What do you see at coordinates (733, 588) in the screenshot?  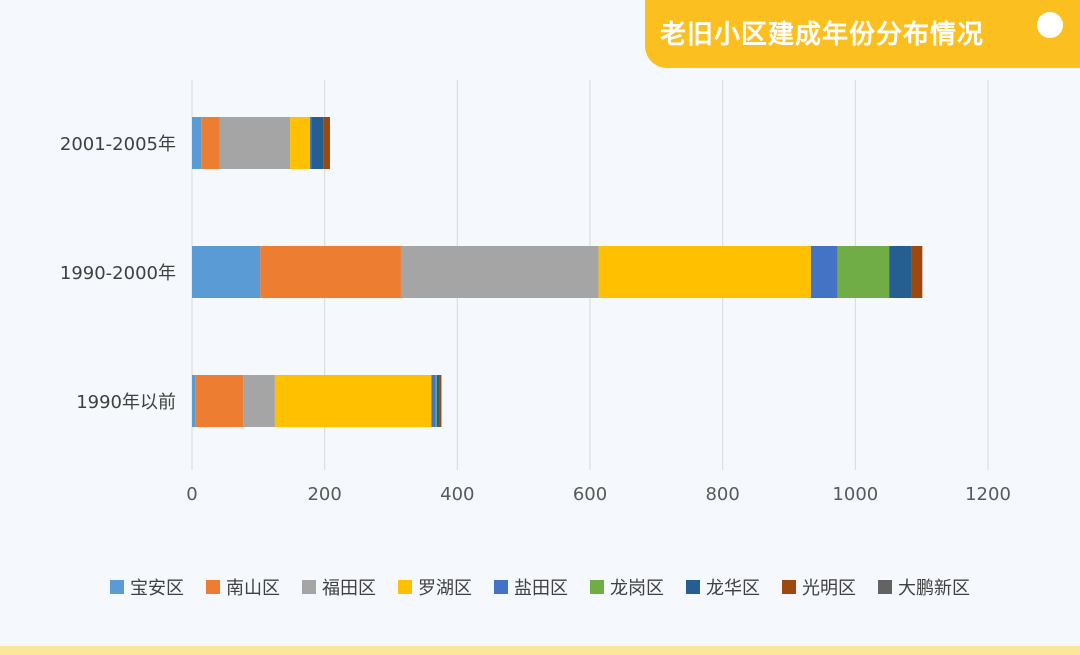 I see `legend-label: 龙华区` at bounding box center [733, 588].